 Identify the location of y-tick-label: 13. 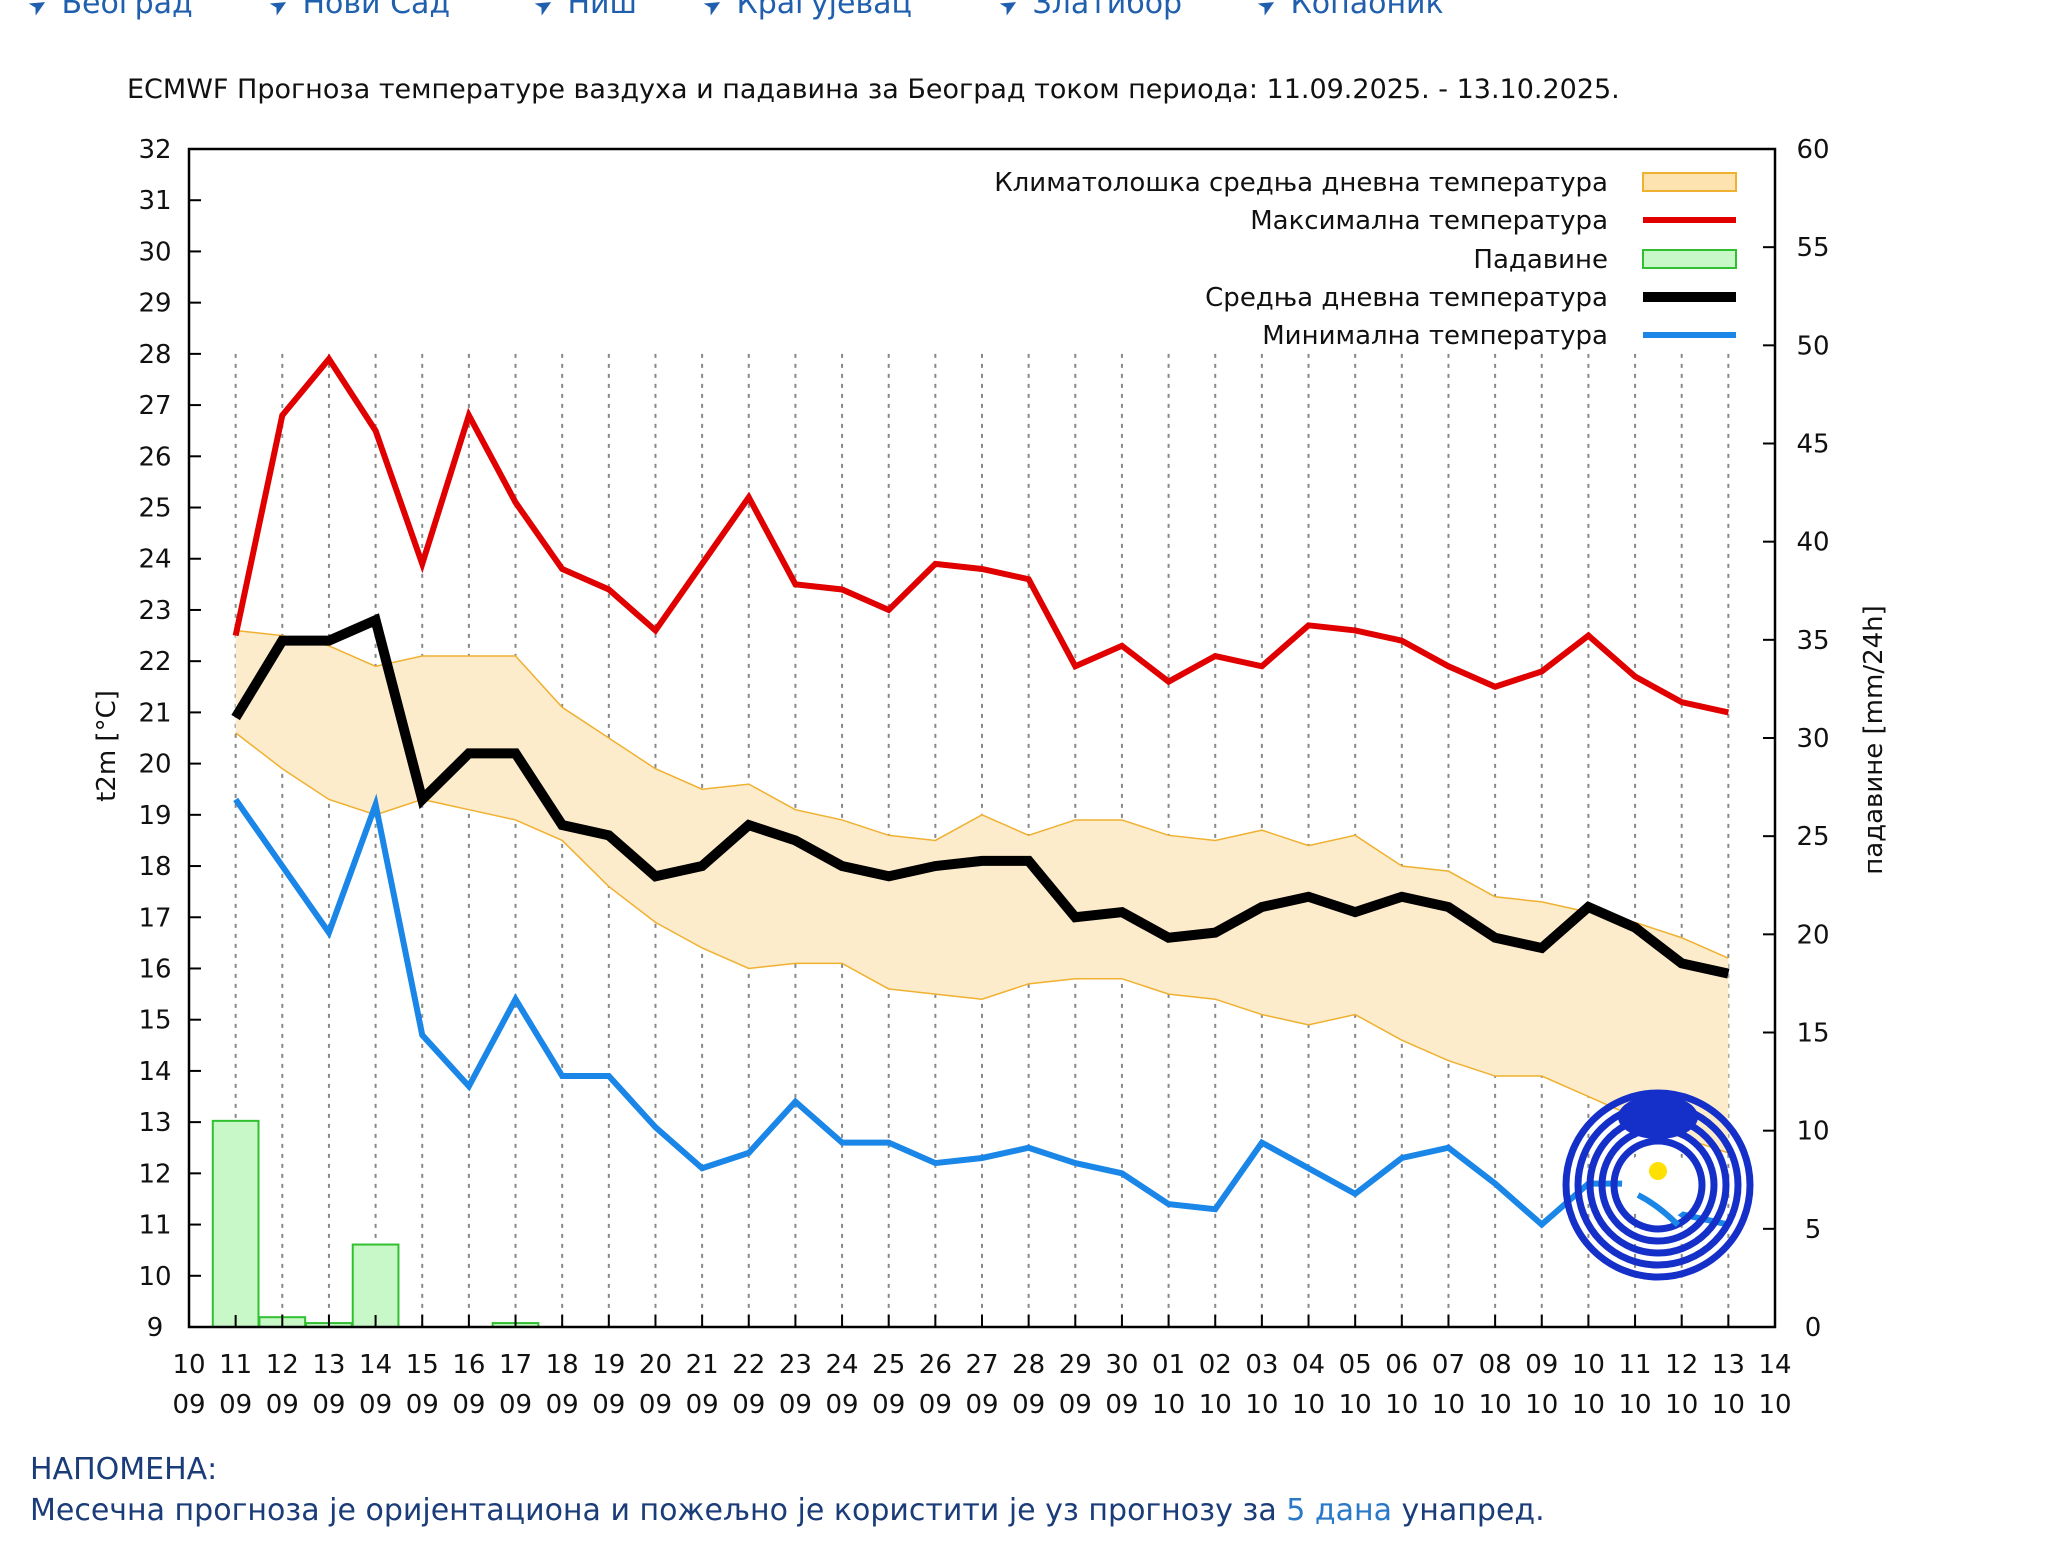
(154, 1123).